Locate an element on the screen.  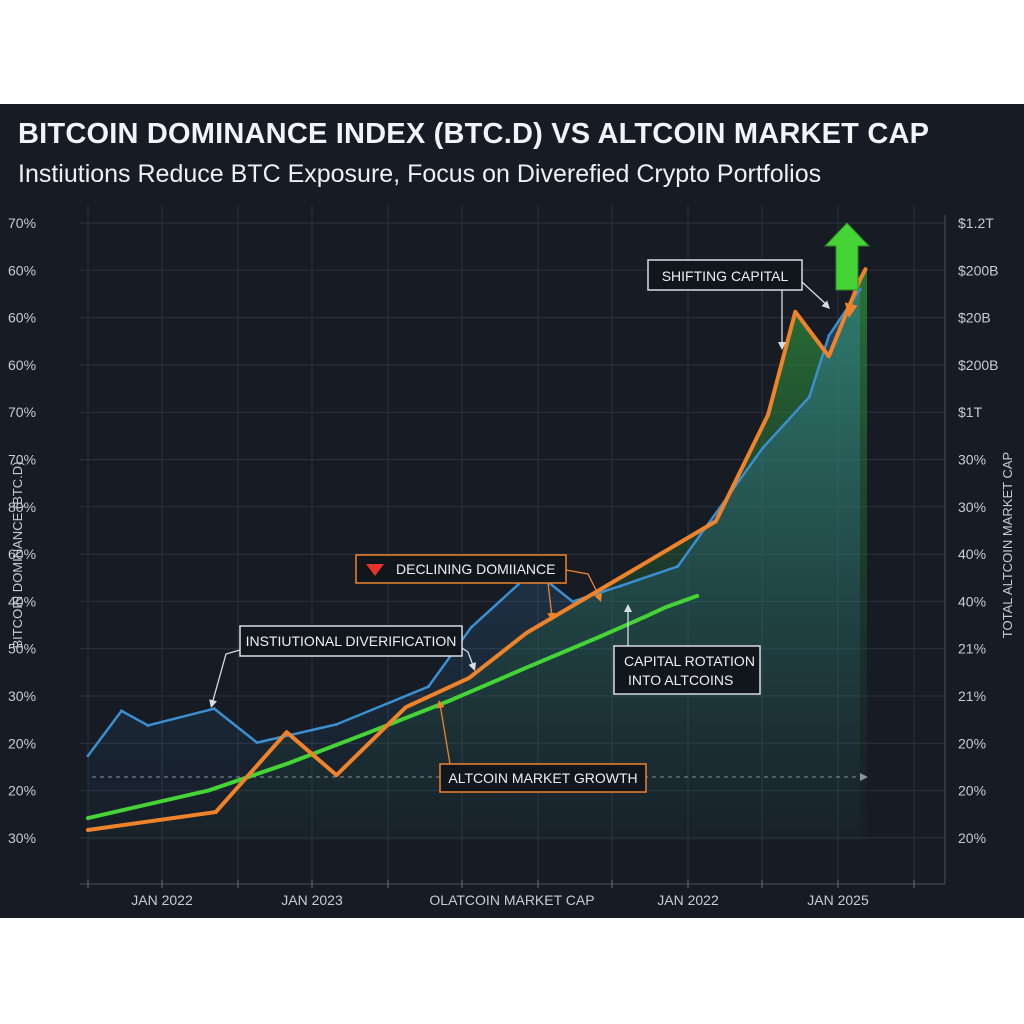
annotation-capital-rotation-line1: CAPITAL ROTATION is located at coordinates (689, 661).